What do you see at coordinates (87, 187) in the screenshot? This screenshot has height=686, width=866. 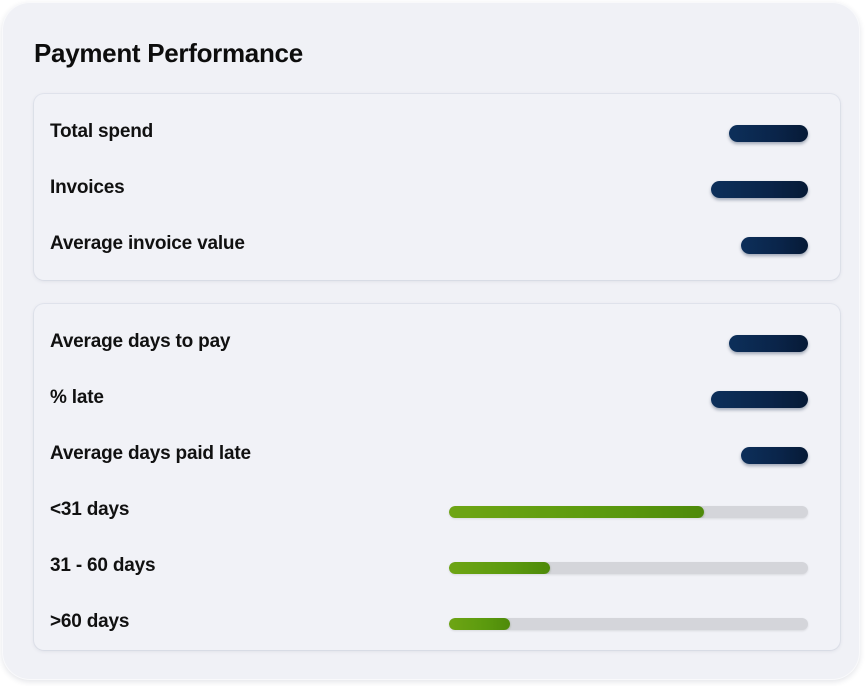 I see `invoices-label: Invoices` at bounding box center [87, 187].